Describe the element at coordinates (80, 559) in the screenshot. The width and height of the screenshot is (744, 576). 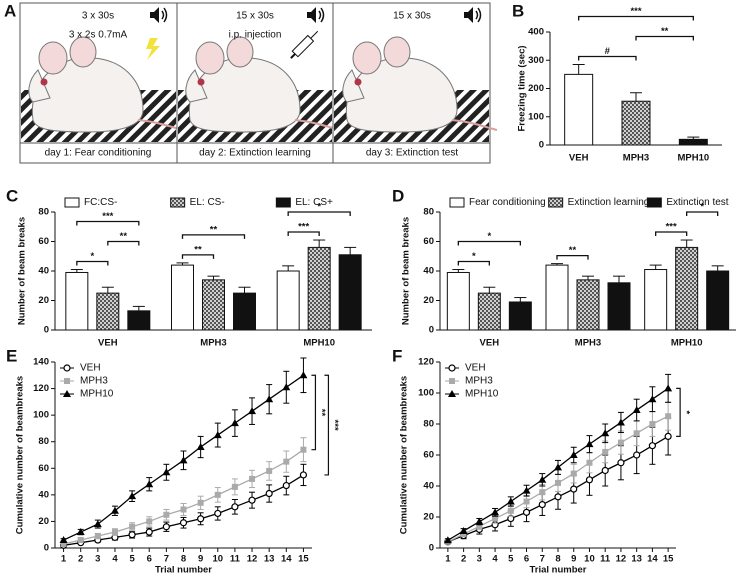
I see `x-tick-label: 2` at that location.